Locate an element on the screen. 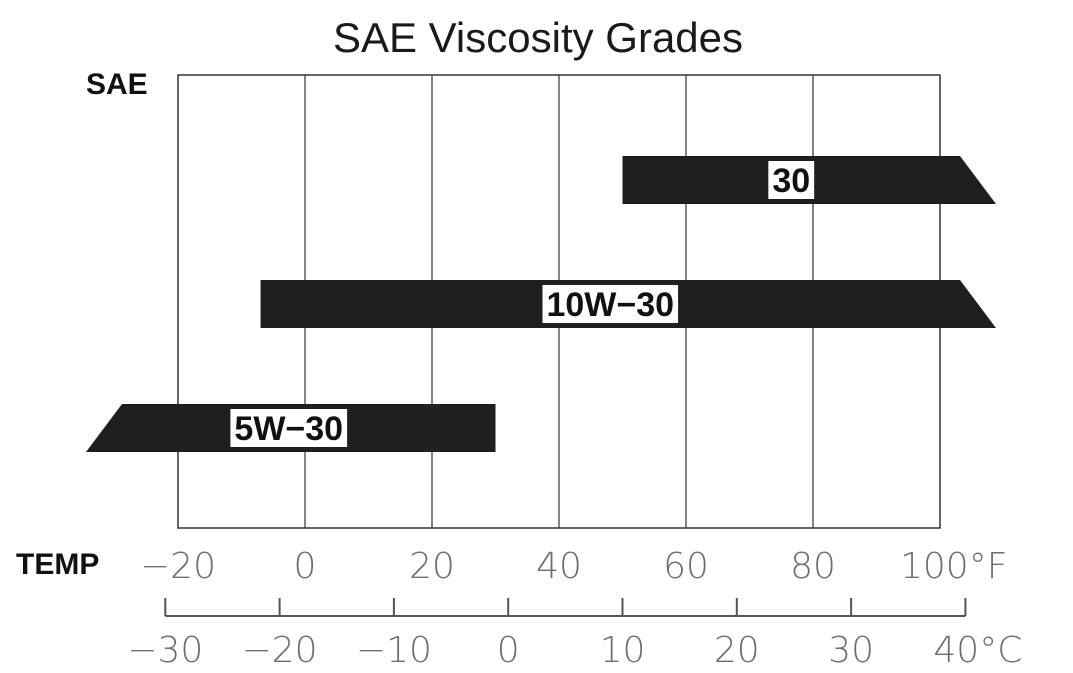 The height and width of the screenshot is (673, 1073). celsius-tick-label: −30 is located at coordinates (165, 650).